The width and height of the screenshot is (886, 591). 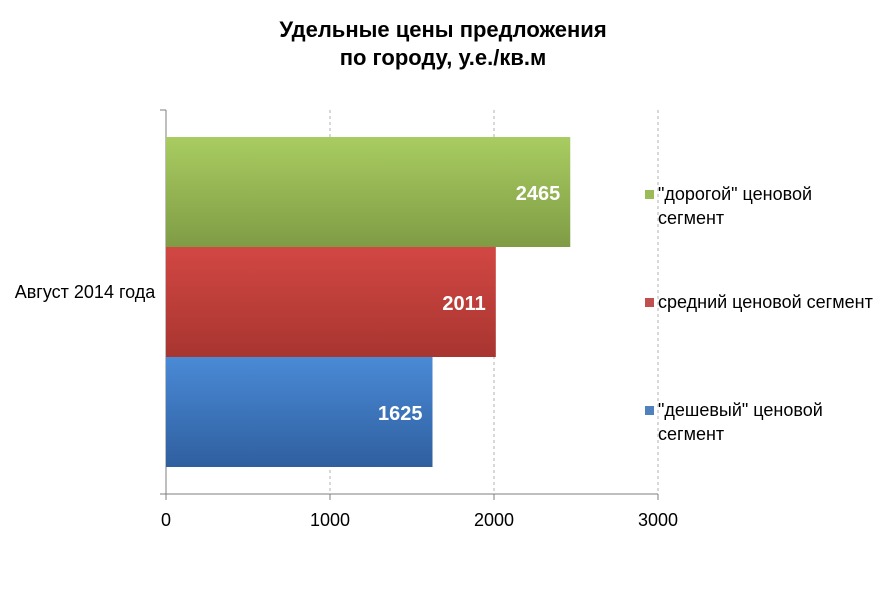 I want to click on x-tick-label-2000: 2000, so click(x=494, y=520).